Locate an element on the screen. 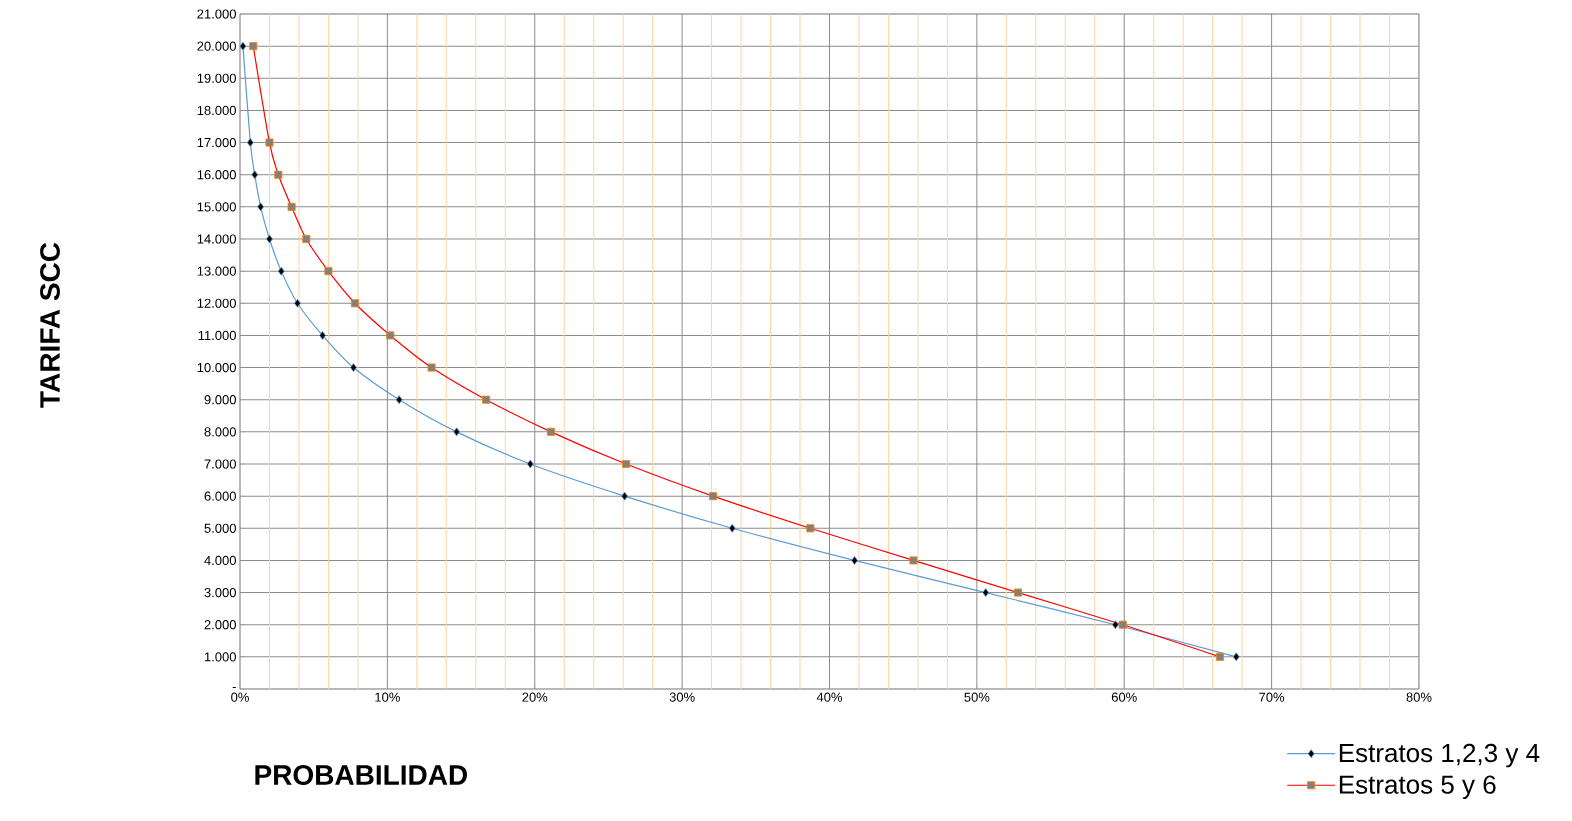 This screenshot has height=821, width=1572. y-tick-label: 18.000 is located at coordinates (216, 110).